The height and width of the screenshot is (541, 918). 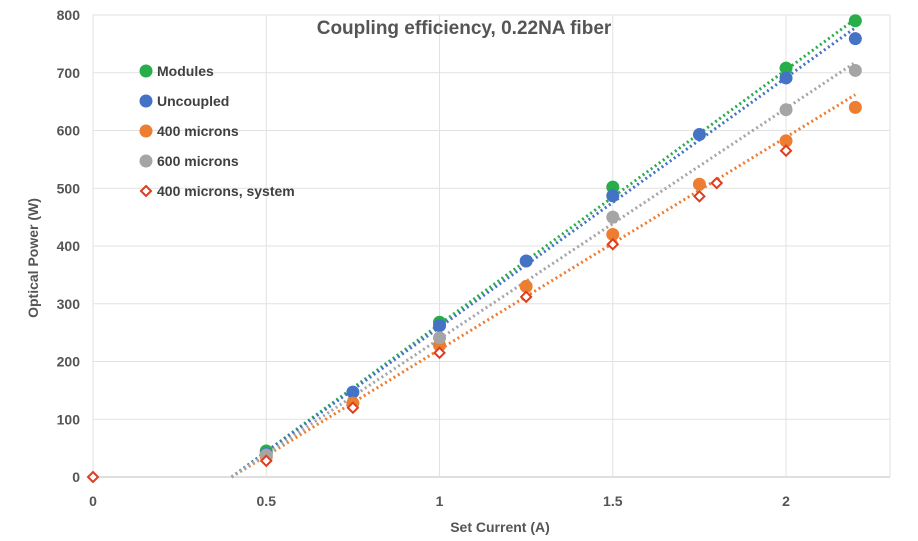 I want to click on x-tick-label: 2, so click(x=786, y=501).